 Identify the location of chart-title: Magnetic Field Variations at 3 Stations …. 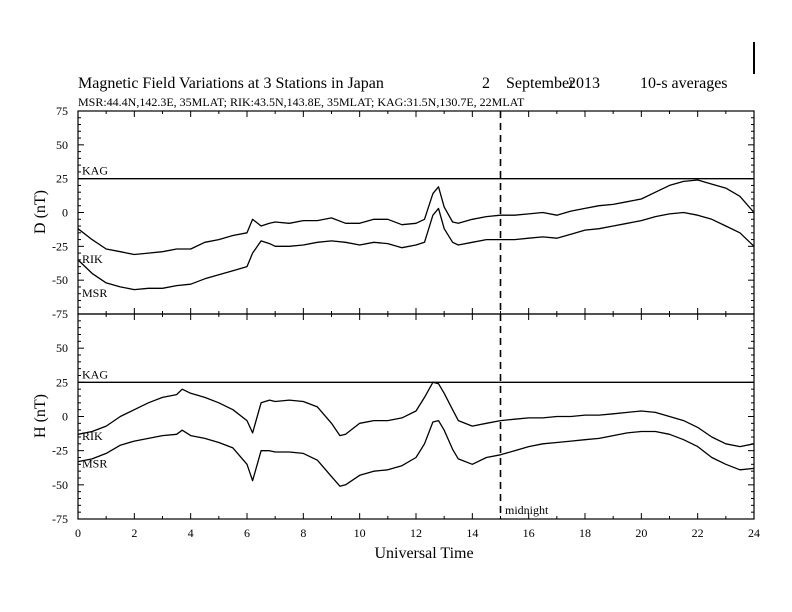
(231, 83).